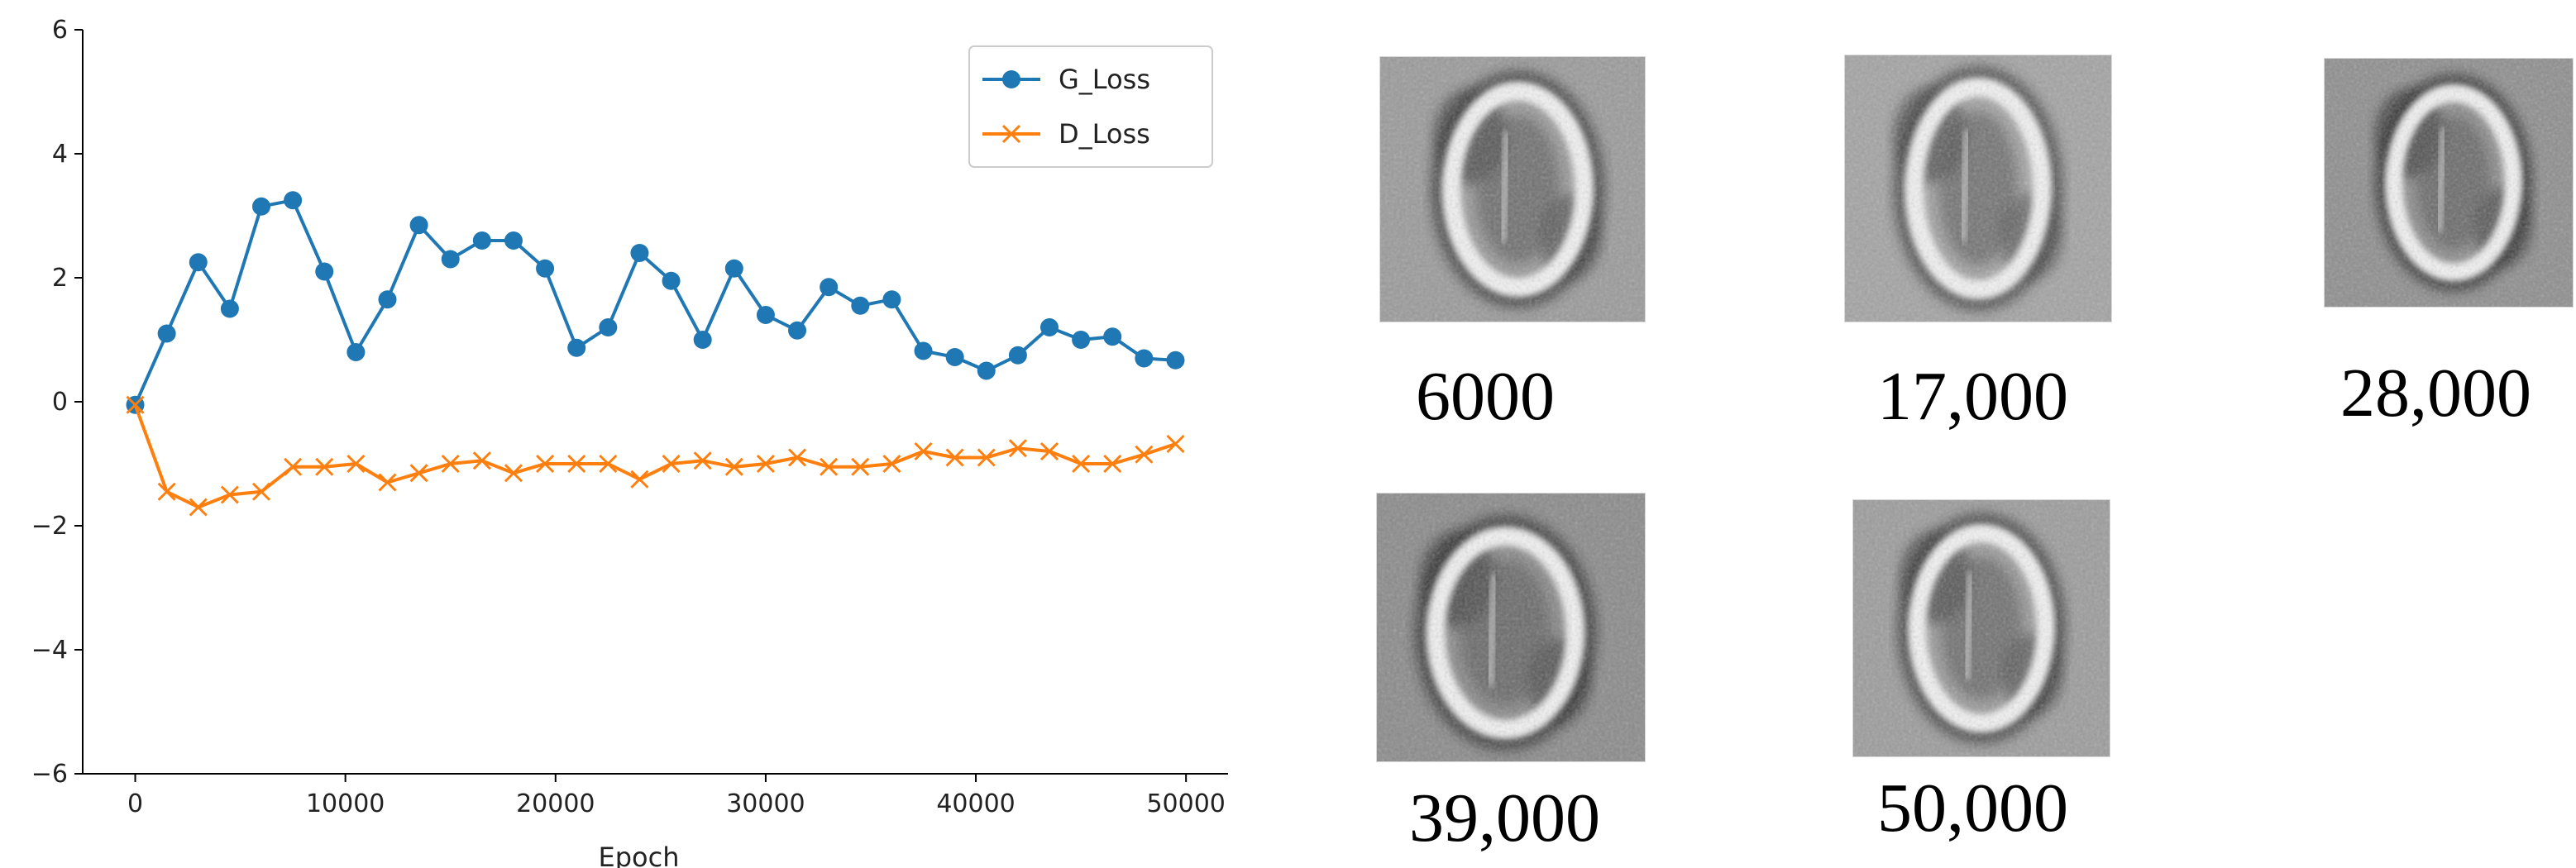 The height and width of the screenshot is (868, 2576). Describe the element at coordinates (1504, 818) in the screenshot. I see `sample-caption-39000: 39,000` at that location.